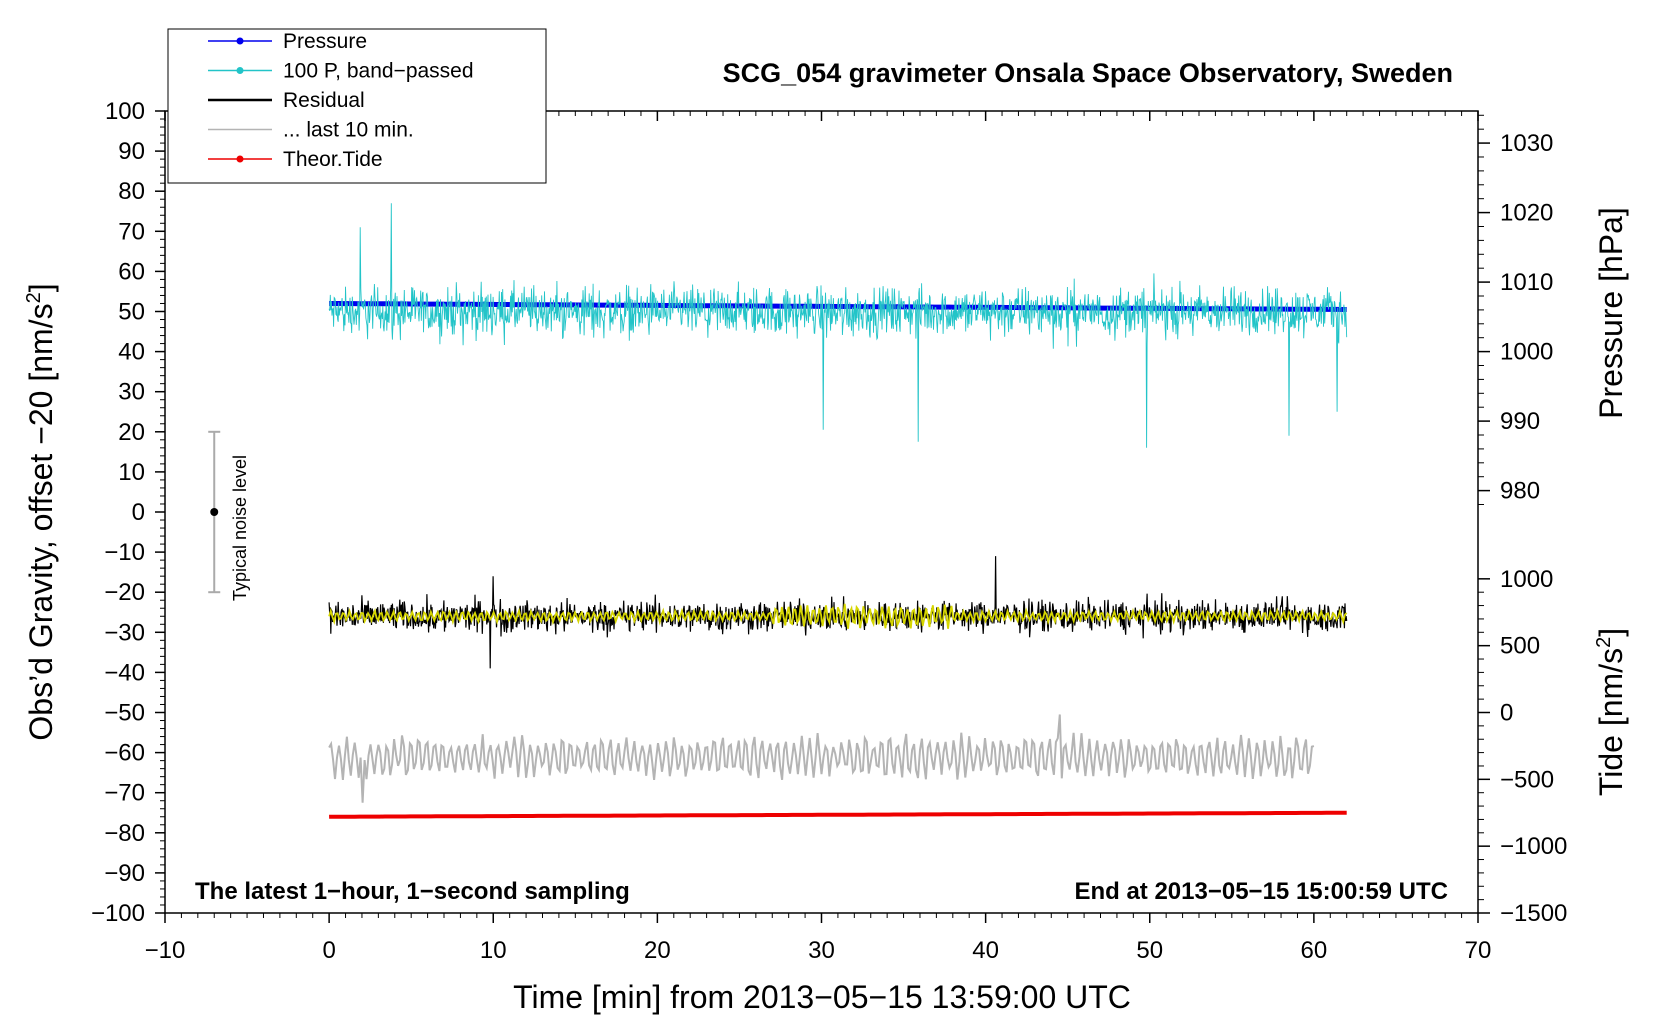  Describe the element at coordinates (124, 672) in the screenshot. I see `y-tick-label: −40` at that location.